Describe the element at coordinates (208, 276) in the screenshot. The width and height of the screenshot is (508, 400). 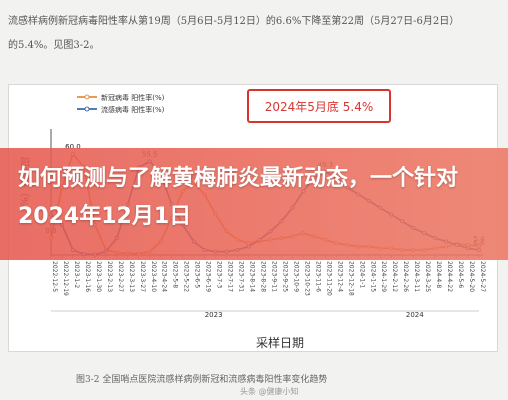
I see `x-tick-label: 2023-6-19` at that location.